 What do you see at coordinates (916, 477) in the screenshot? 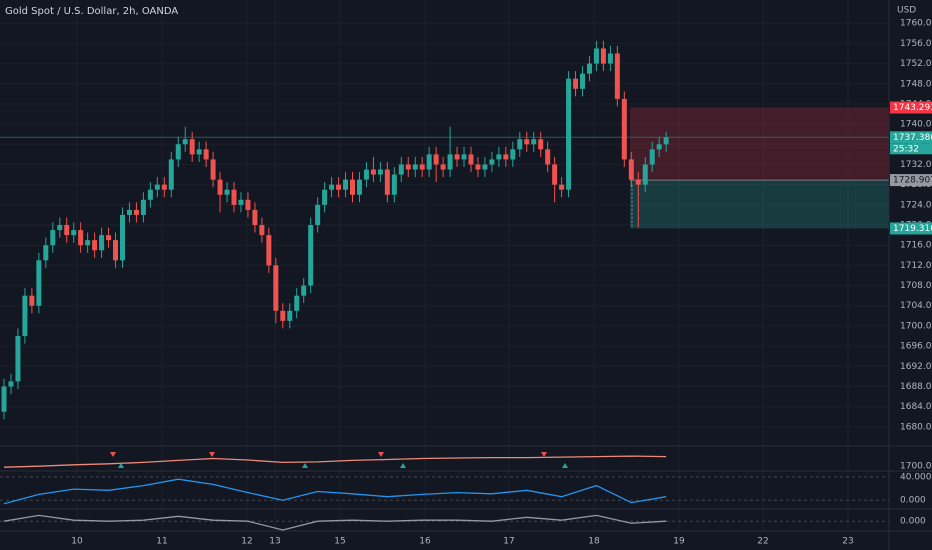
I see `pane-tick-label: 40.000` at bounding box center [916, 477].